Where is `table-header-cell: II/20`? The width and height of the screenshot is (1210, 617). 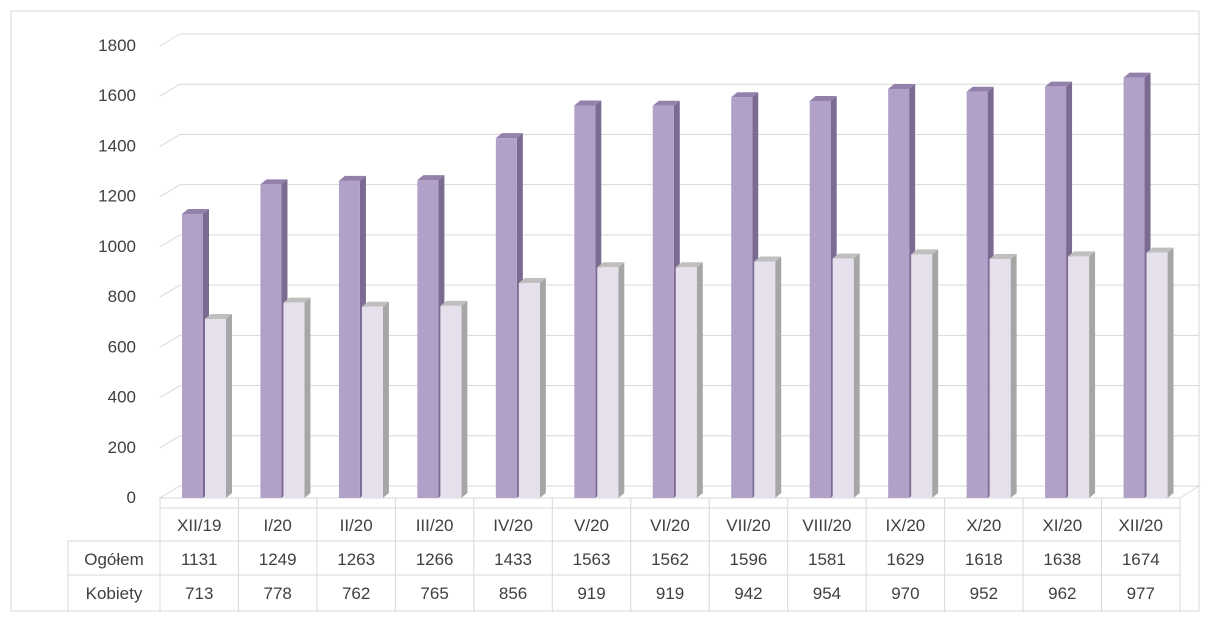
table-header-cell: II/20 is located at coordinates (356, 525).